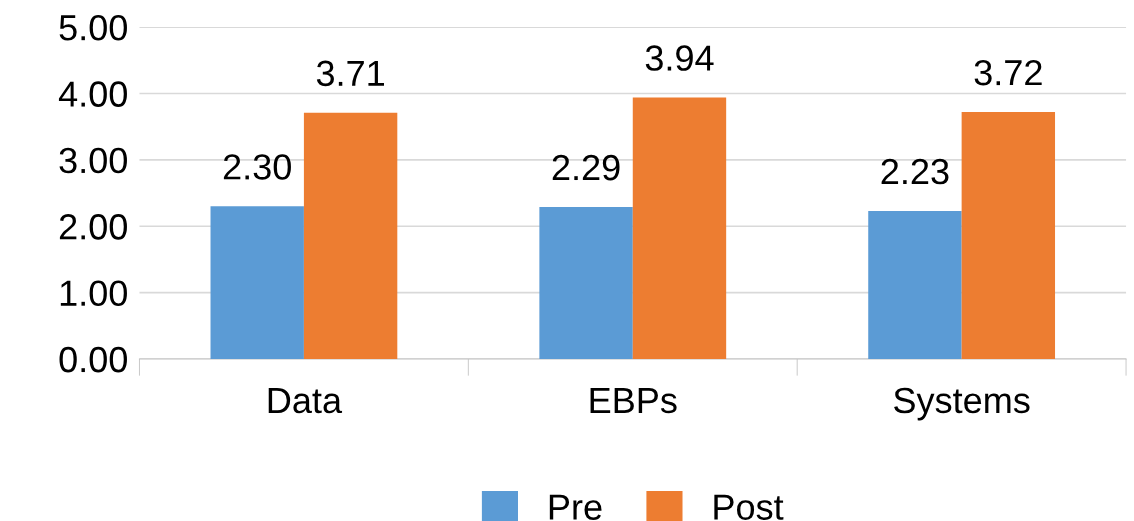 The width and height of the screenshot is (1134, 521). I want to click on y-tick-label: 0.00, so click(93, 359).